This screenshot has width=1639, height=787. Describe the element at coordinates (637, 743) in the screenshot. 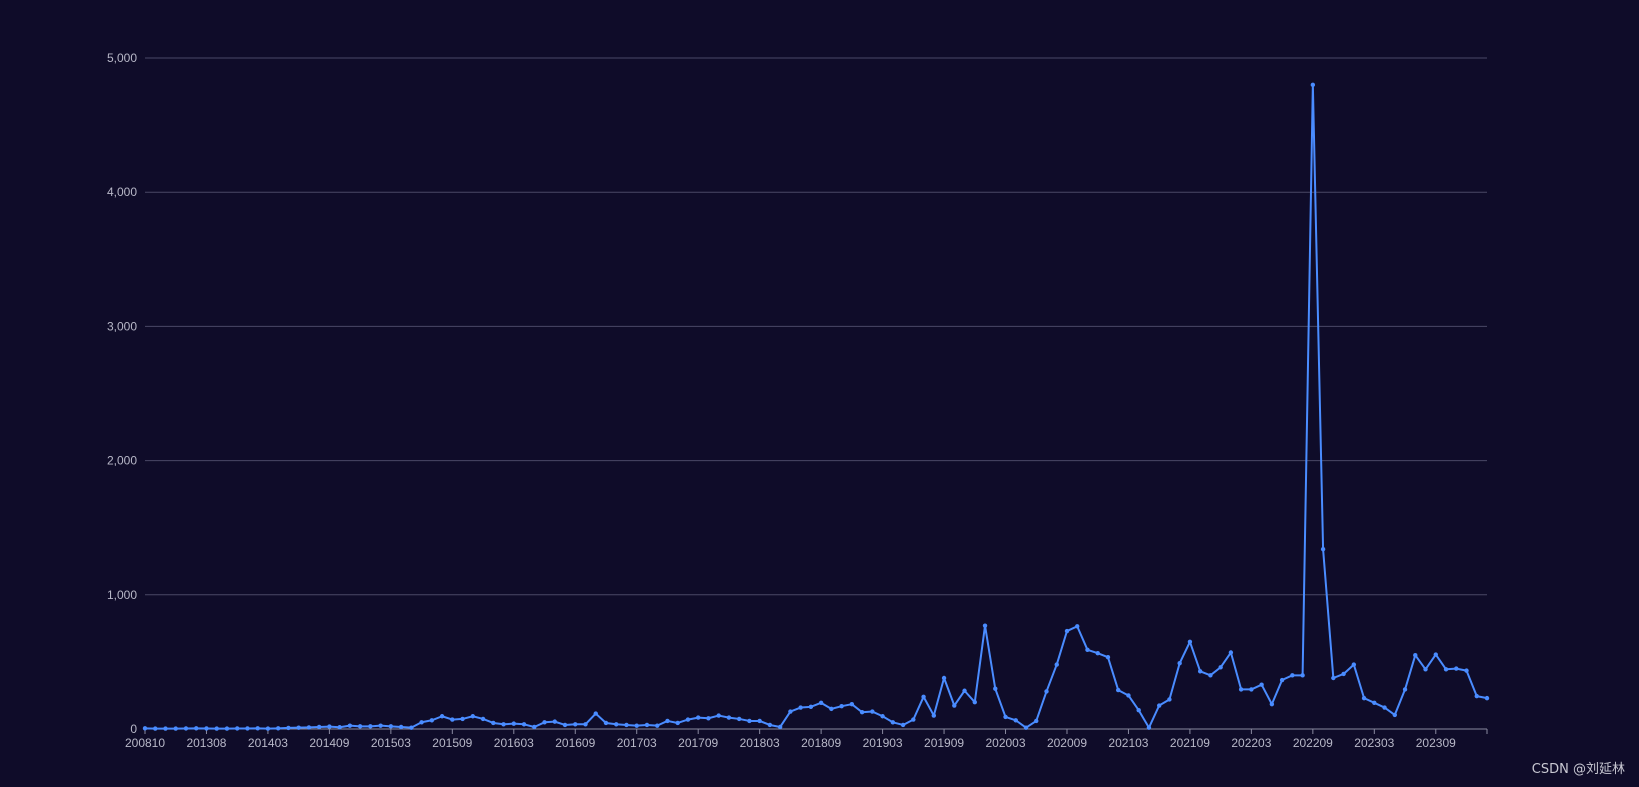

I see `x-tick-label: 201703` at that location.